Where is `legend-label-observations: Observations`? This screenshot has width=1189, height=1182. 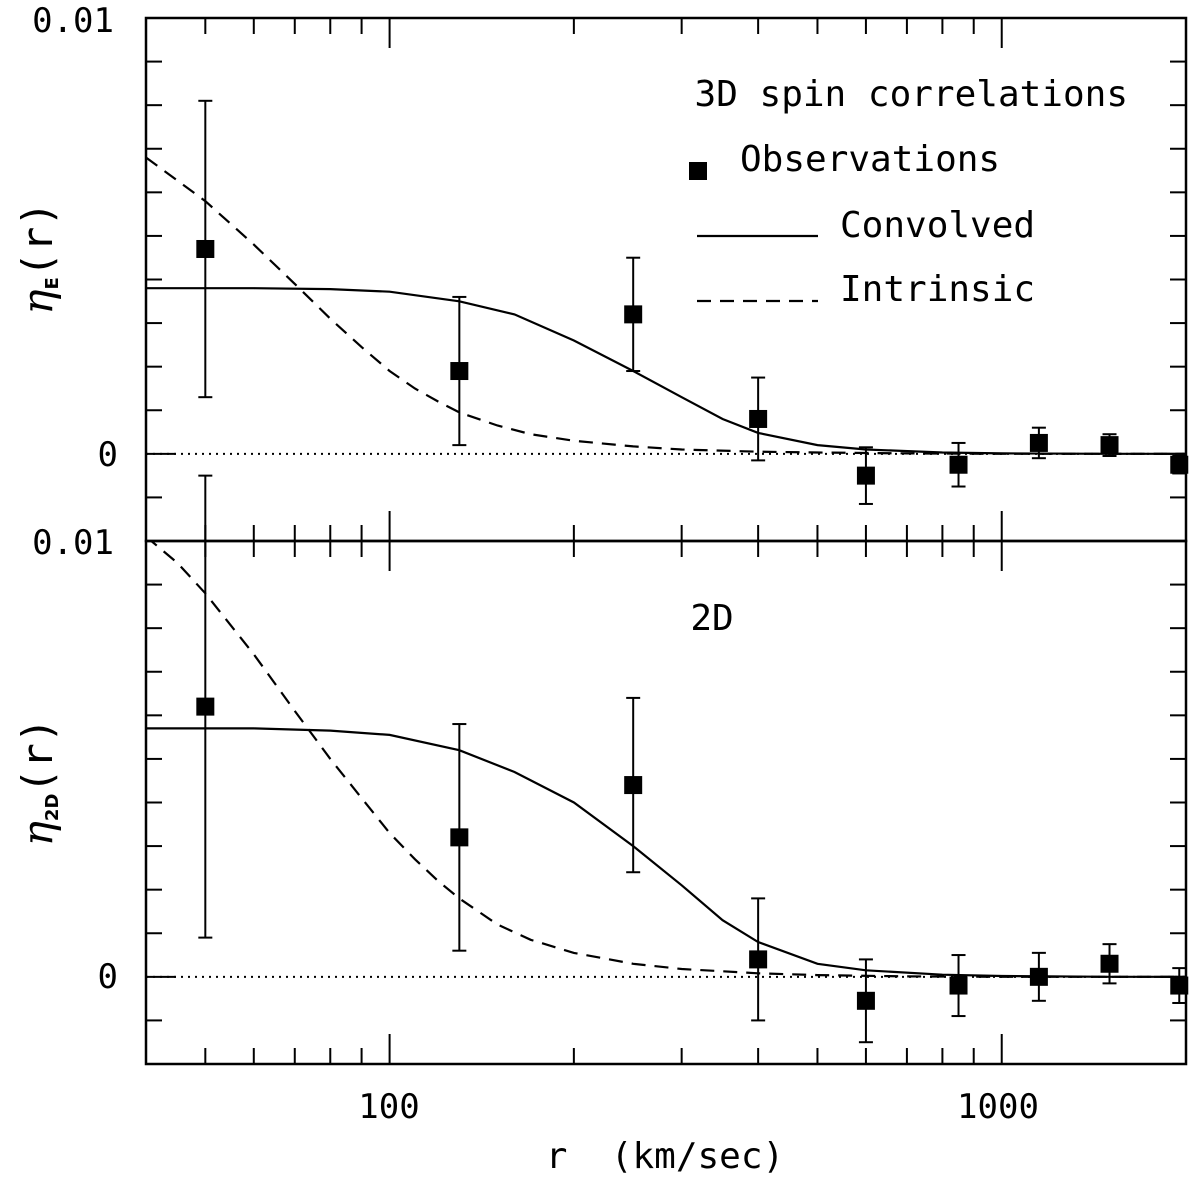
legend-label-observations: Observations is located at coordinates (870, 159).